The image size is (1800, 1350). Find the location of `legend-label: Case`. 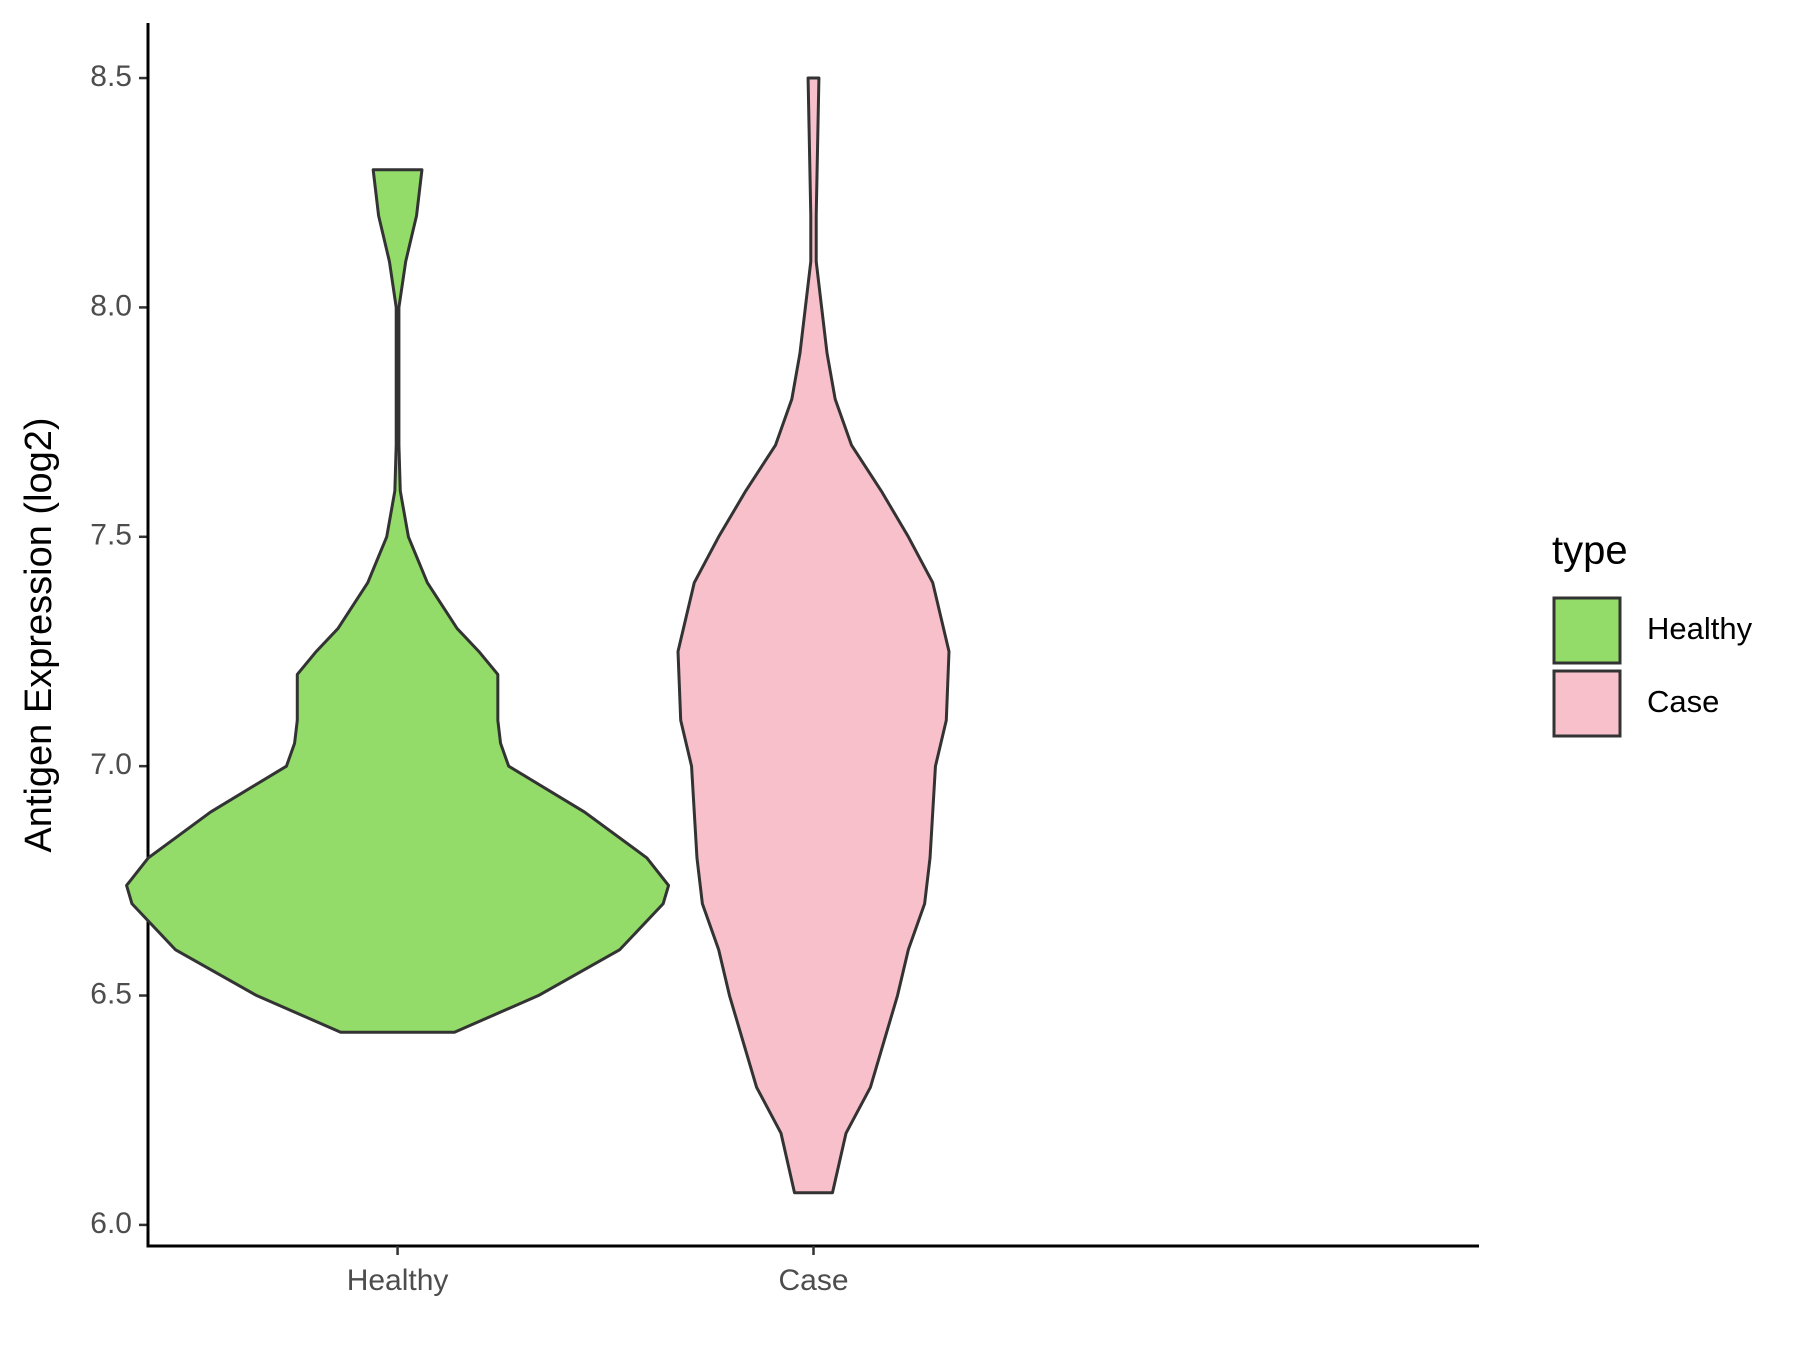

legend-label: Case is located at coordinates (1683, 701).